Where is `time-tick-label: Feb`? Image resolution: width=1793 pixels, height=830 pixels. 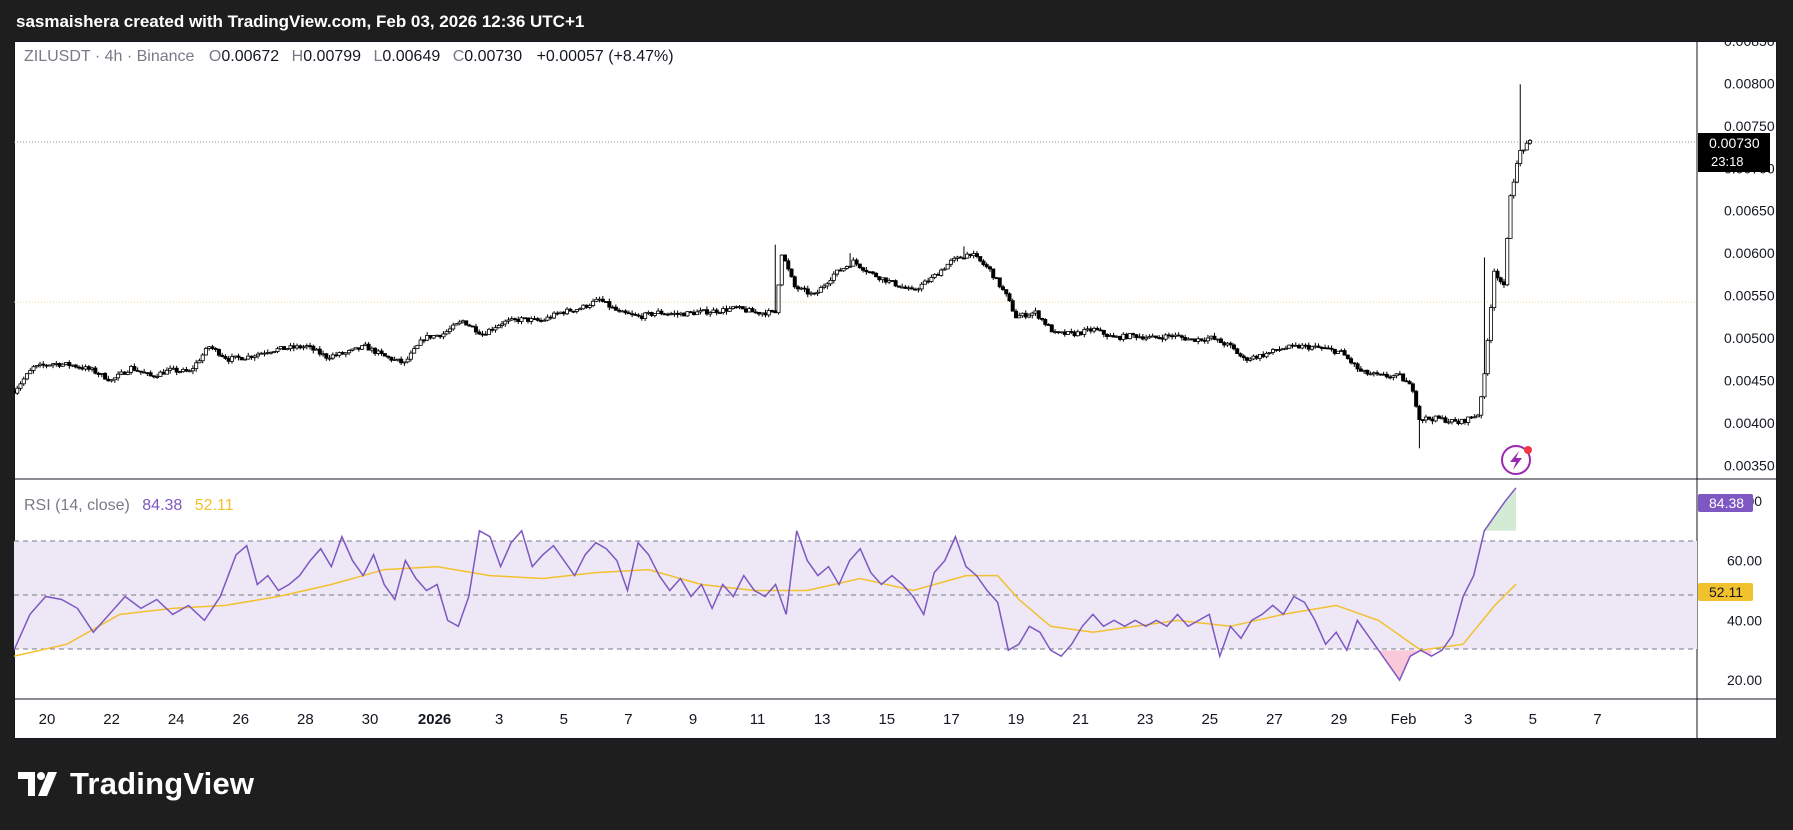
time-tick-label: Feb is located at coordinates (1404, 719).